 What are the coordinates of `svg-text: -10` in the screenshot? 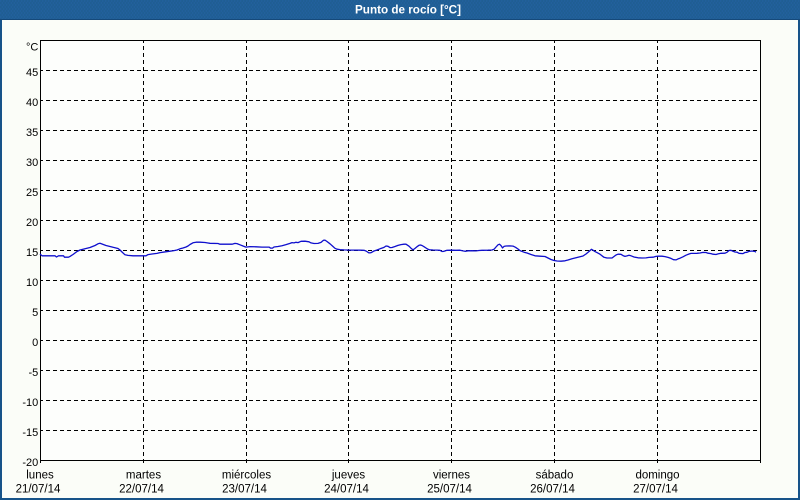 It's located at (30, 403).